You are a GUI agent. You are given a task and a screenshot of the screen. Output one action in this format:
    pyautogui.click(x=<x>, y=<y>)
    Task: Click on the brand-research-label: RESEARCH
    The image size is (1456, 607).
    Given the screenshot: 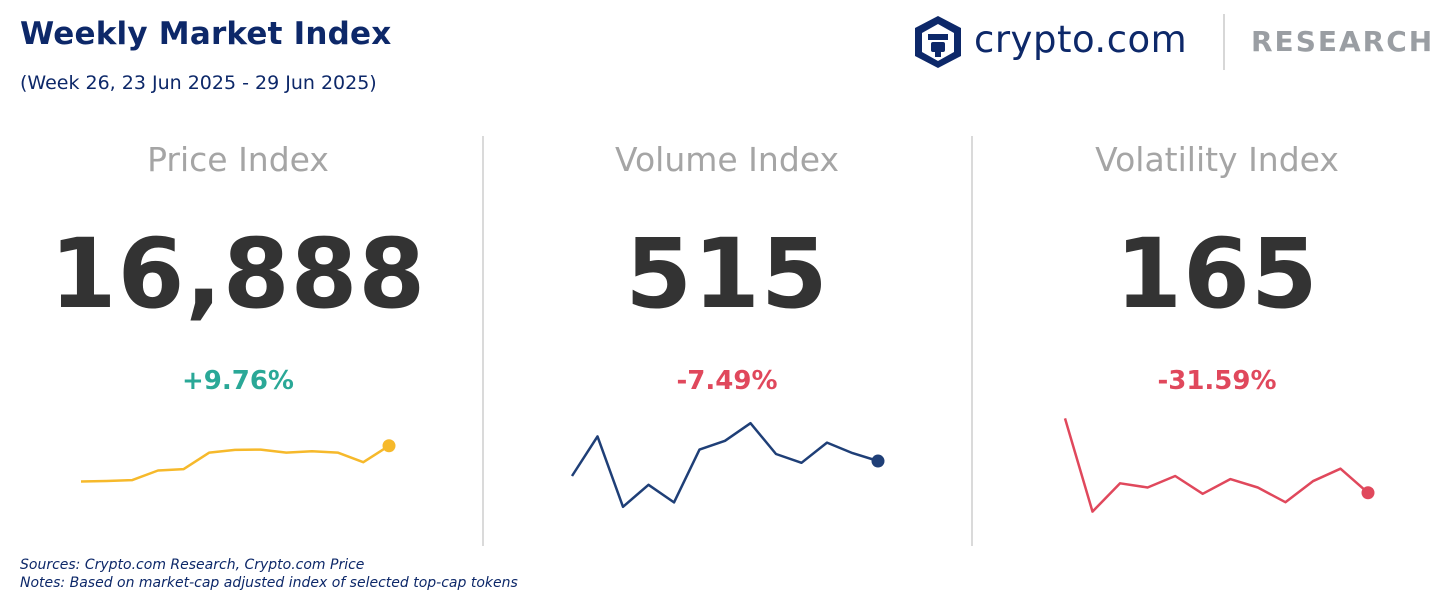 What is the action you would take?
    pyautogui.click(x=1343, y=41)
    